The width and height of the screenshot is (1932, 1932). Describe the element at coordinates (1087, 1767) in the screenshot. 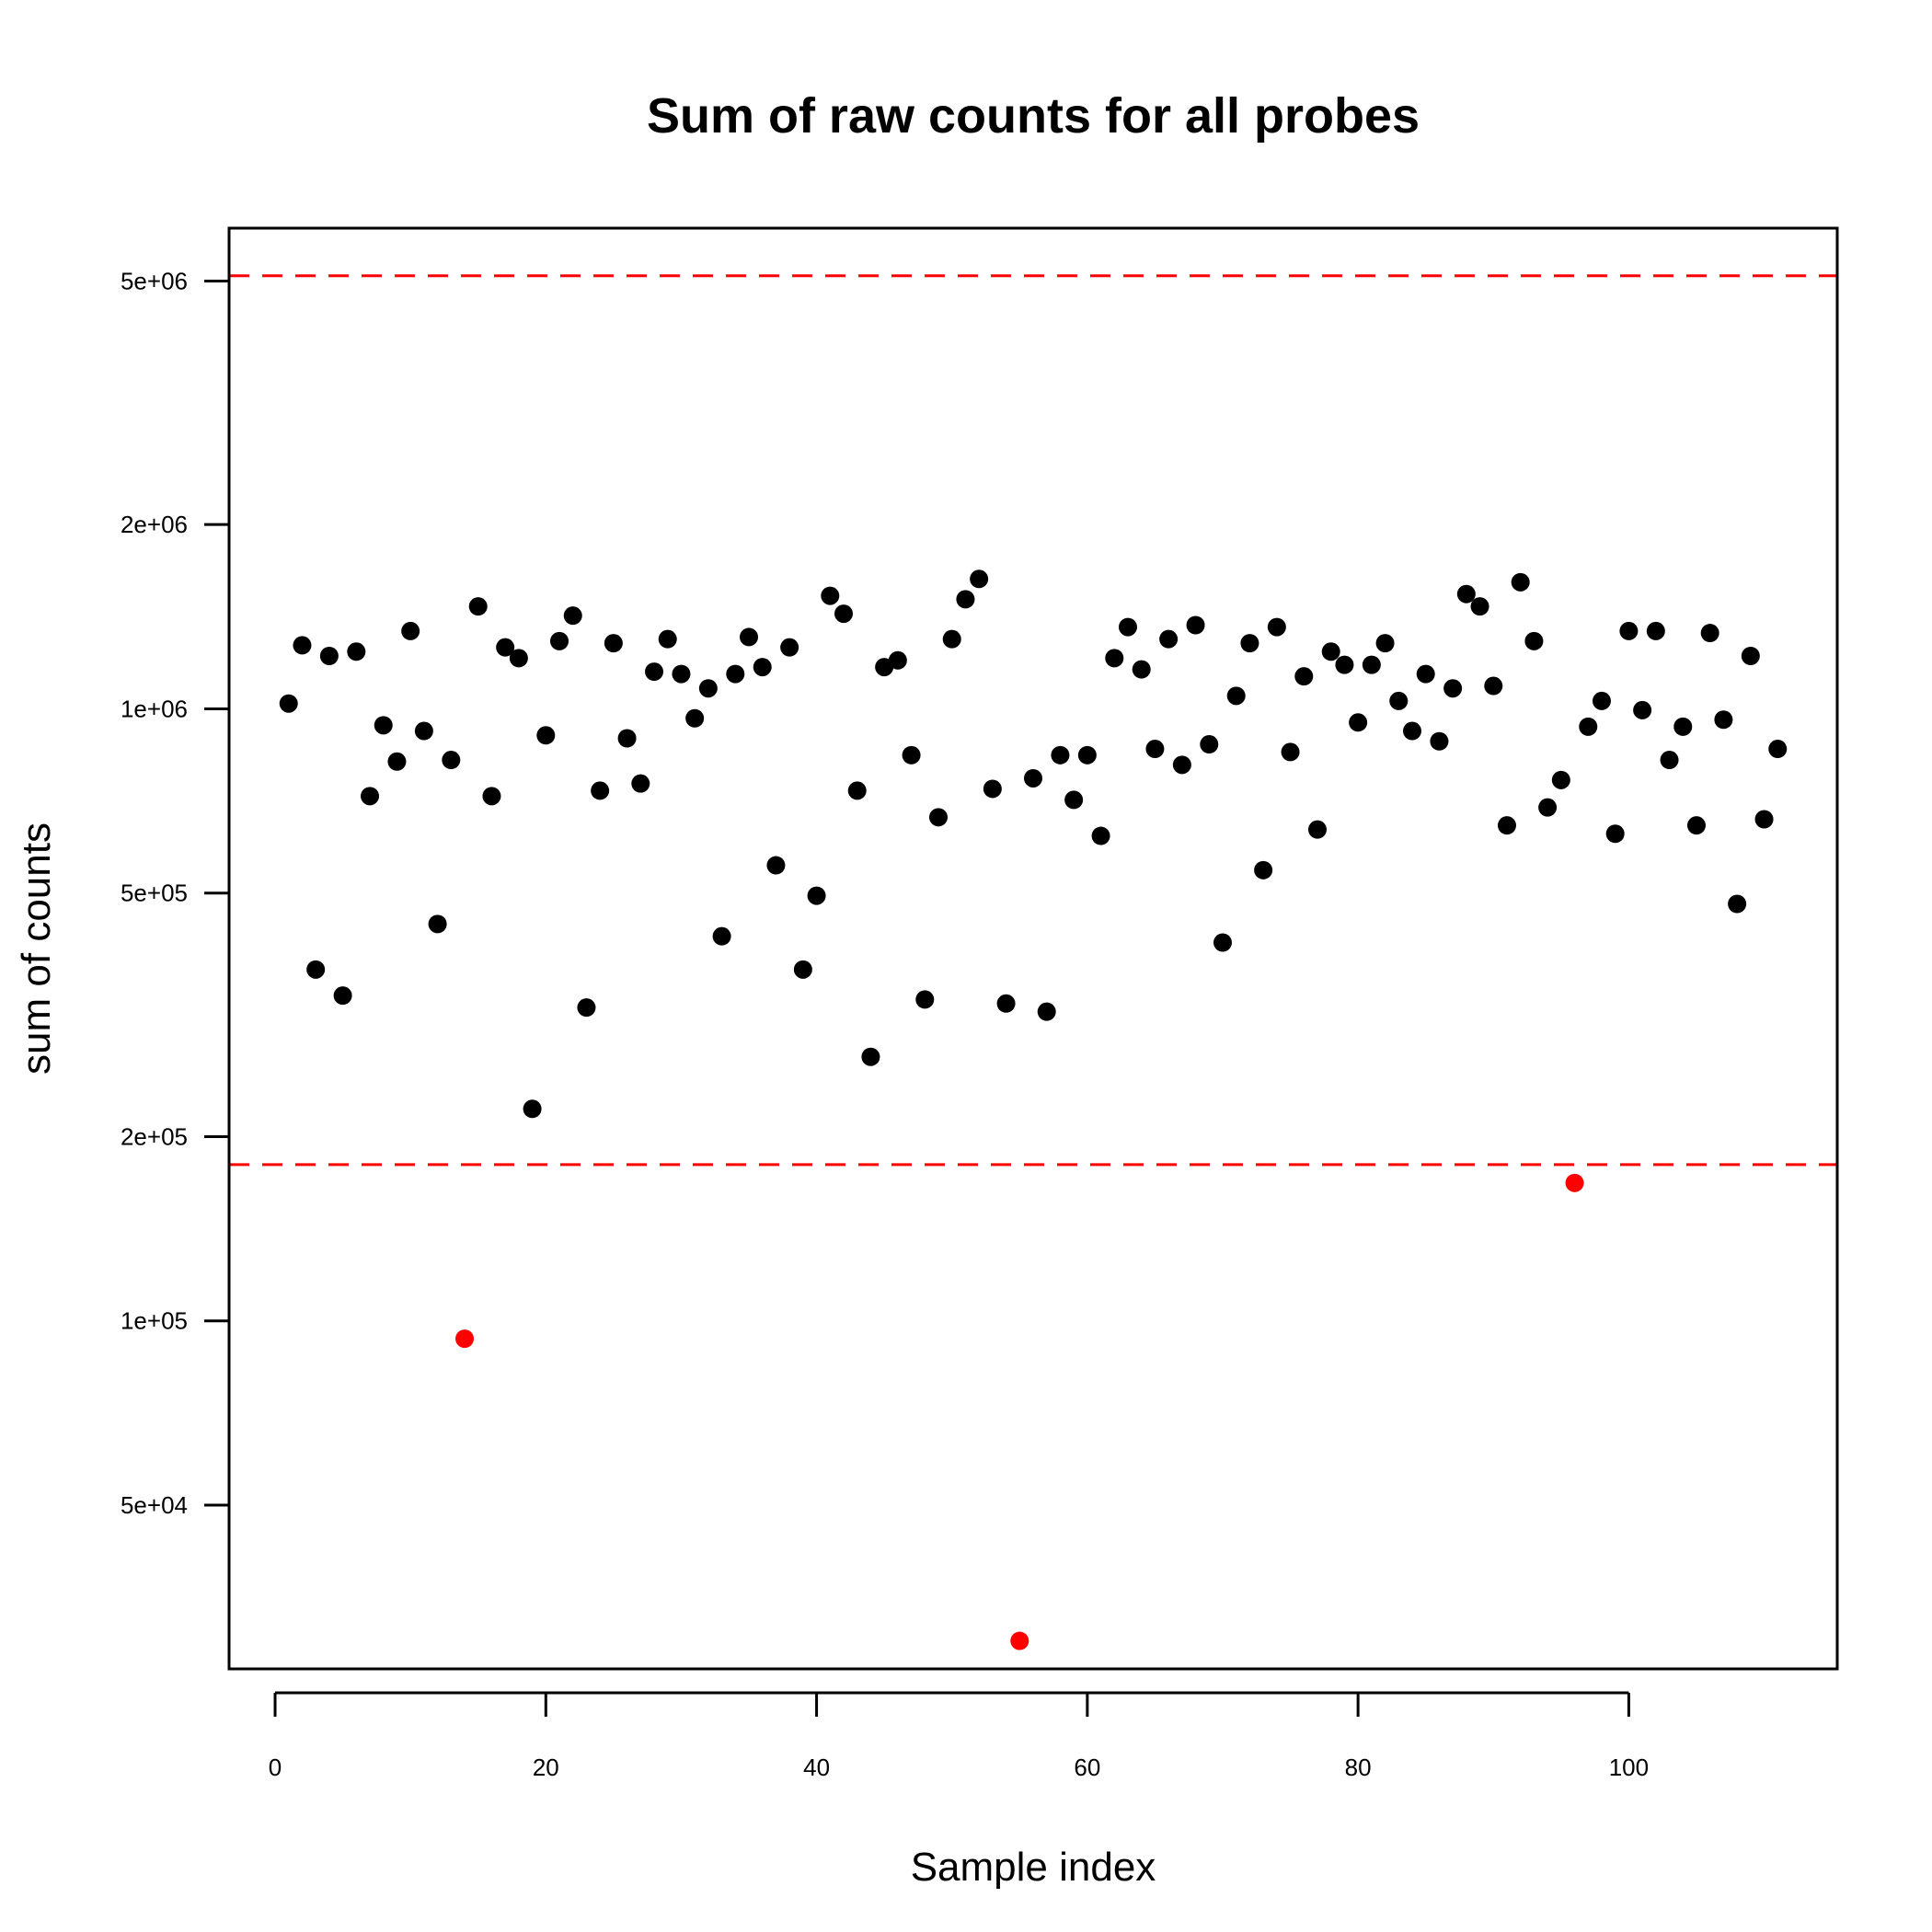

I see `x-tick-label: 60` at that location.